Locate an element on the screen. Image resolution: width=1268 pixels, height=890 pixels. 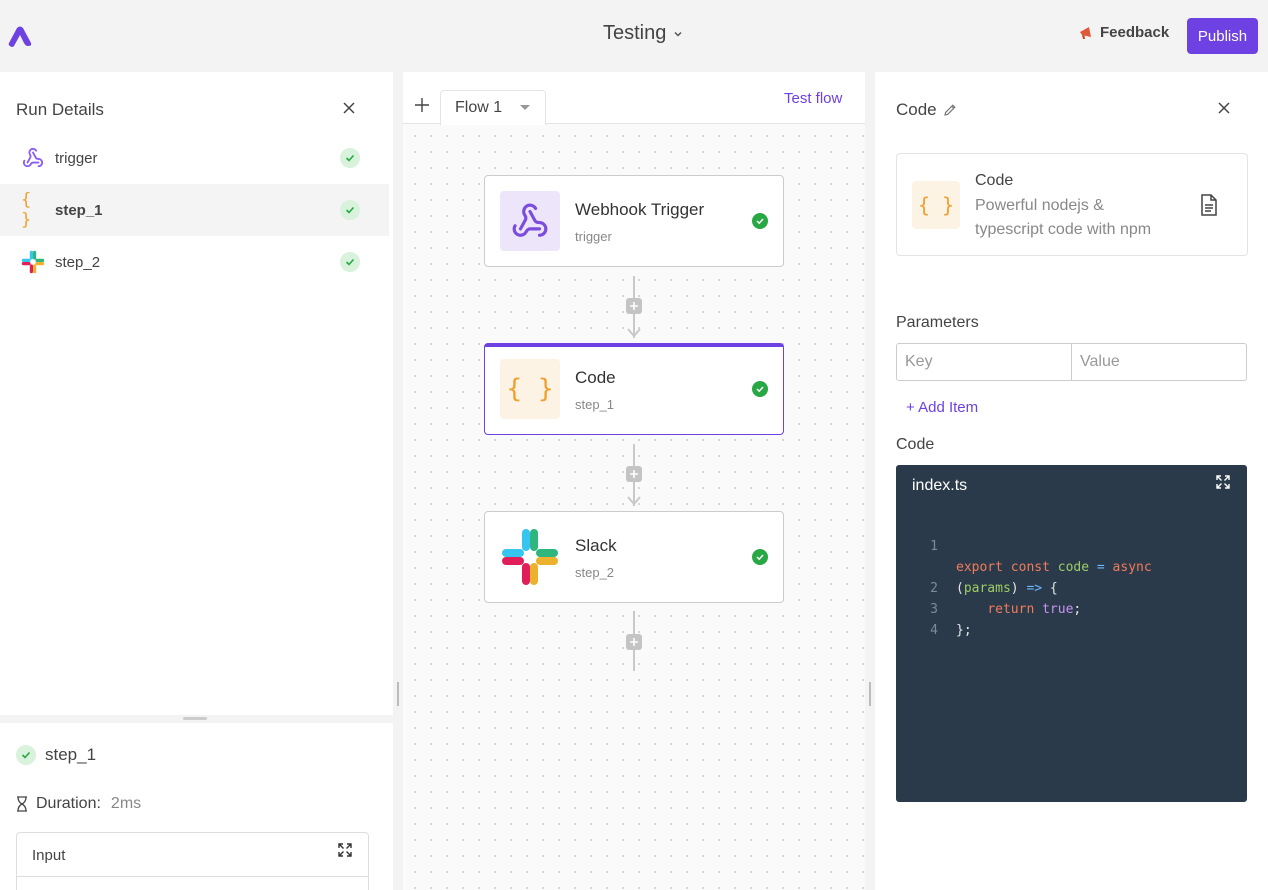
parameters-label: Parameters is located at coordinates (937, 322).